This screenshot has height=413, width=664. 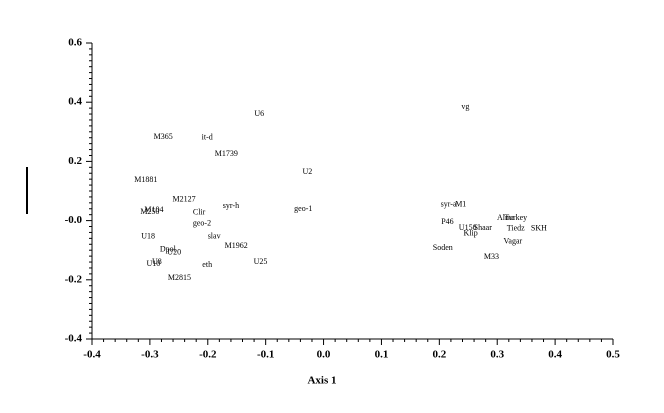 I want to click on point-label: slav, so click(x=214, y=236).